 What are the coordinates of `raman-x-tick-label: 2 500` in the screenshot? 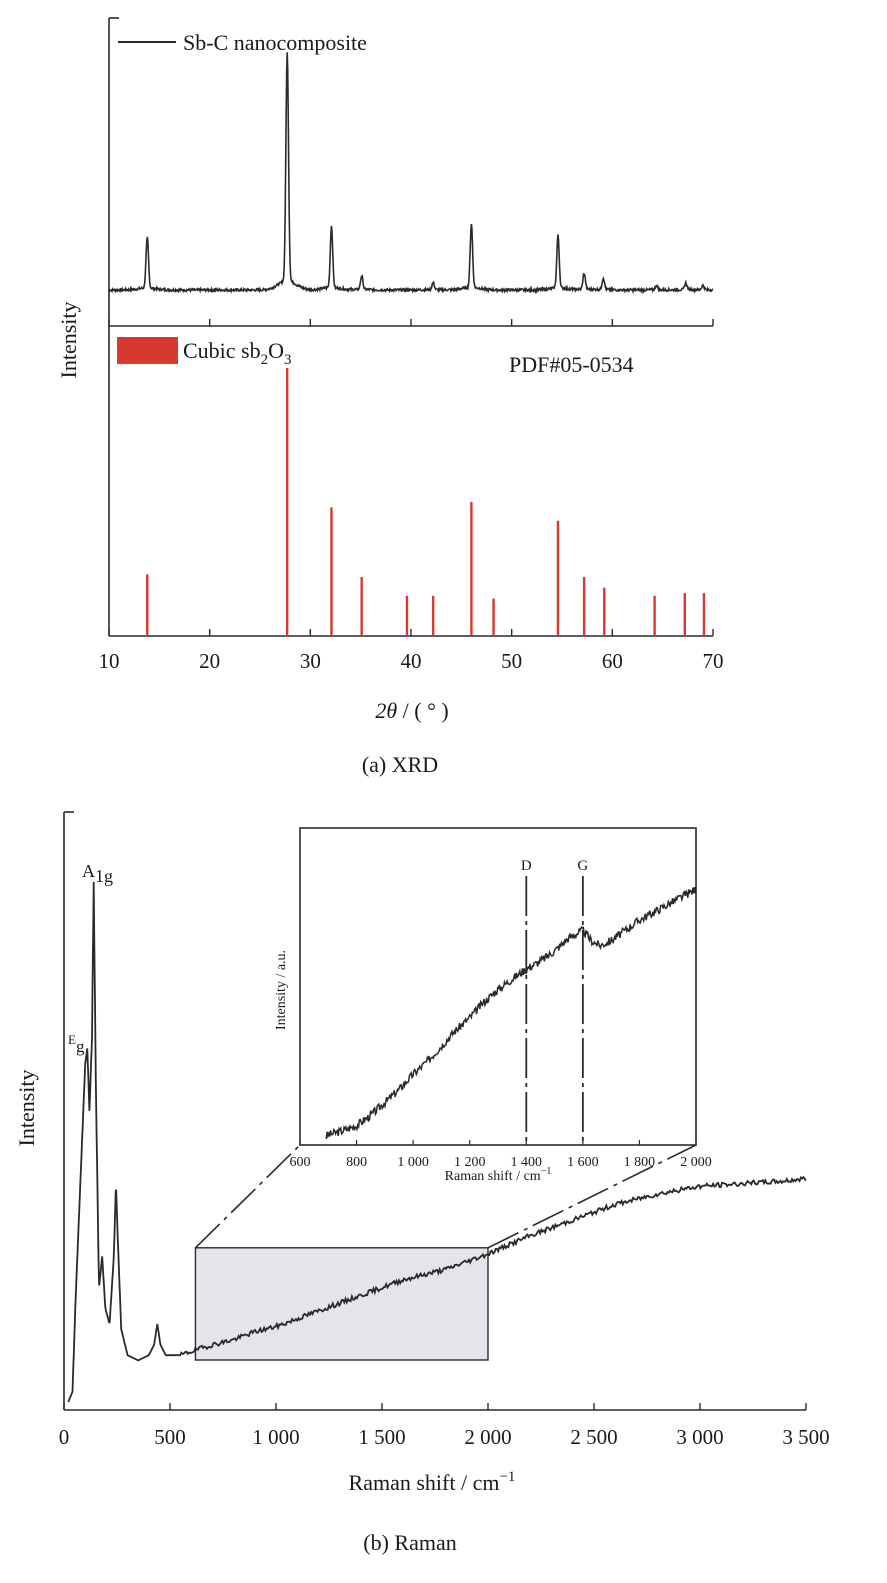 It's located at (593, 1437).